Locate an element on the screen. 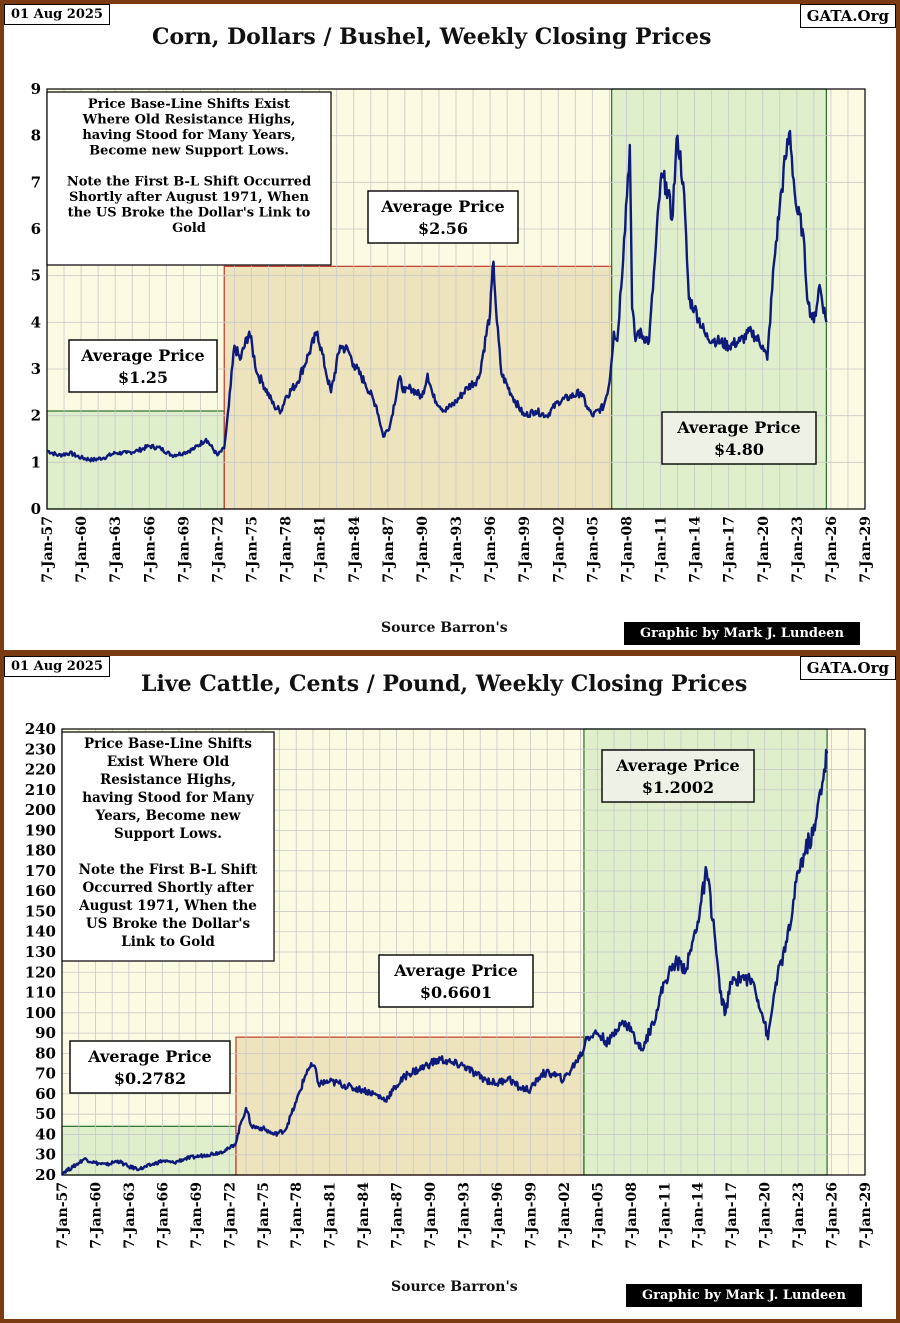 This screenshot has width=900, height=1323. x-tick-label: 7-Jan-96 is located at coordinates (491, 549).